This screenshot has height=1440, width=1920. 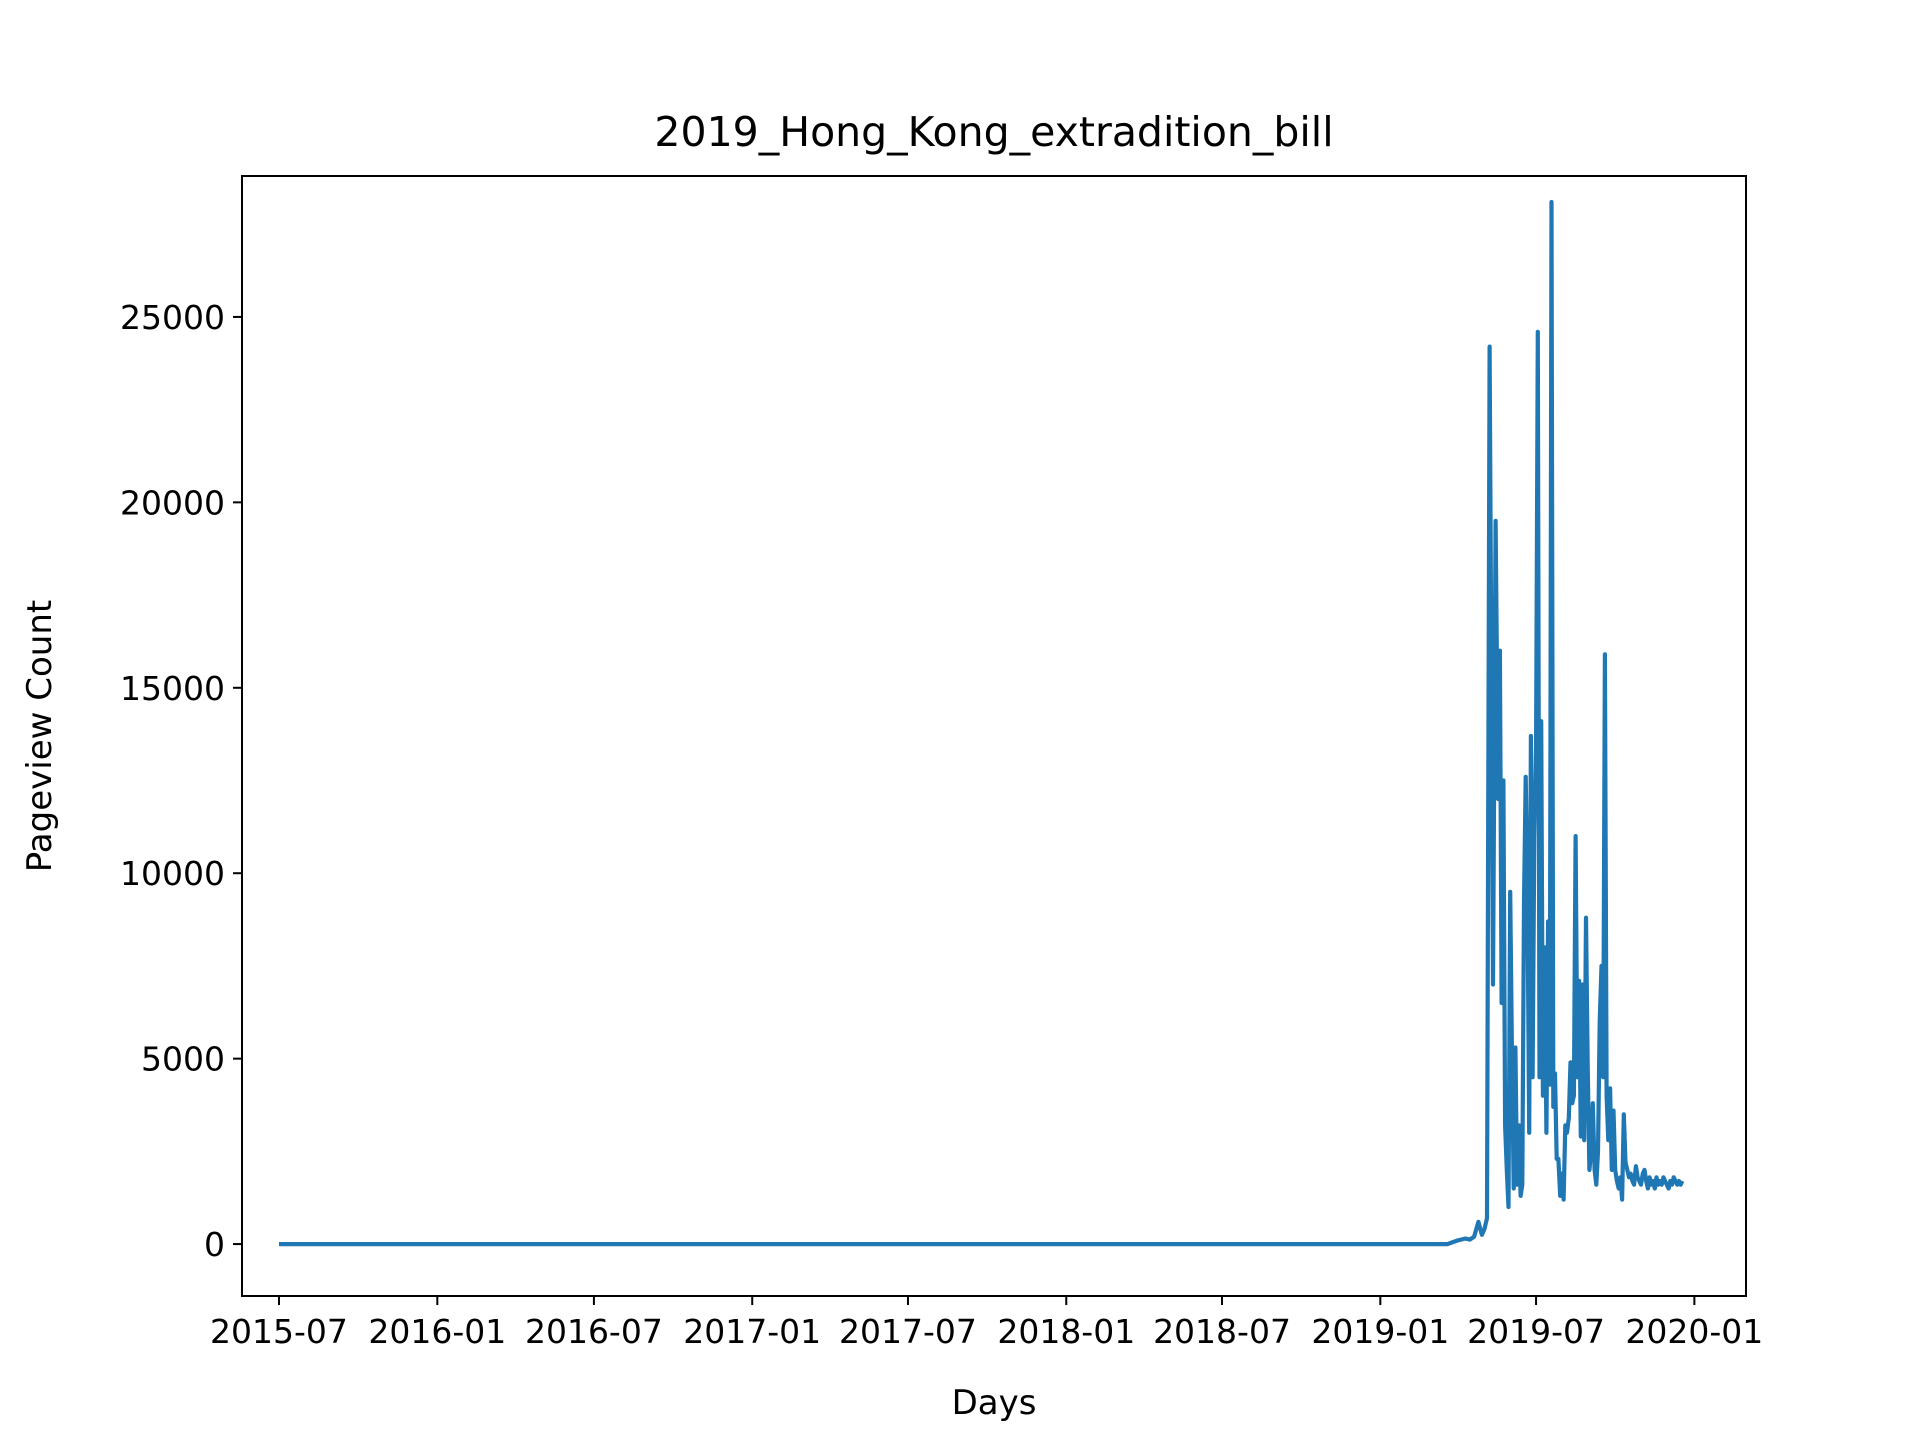 What do you see at coordinates (1380, 1331) in the screenshot?
I see `x-tick-label: 2019-01` at bounding box center [1380, 1331].